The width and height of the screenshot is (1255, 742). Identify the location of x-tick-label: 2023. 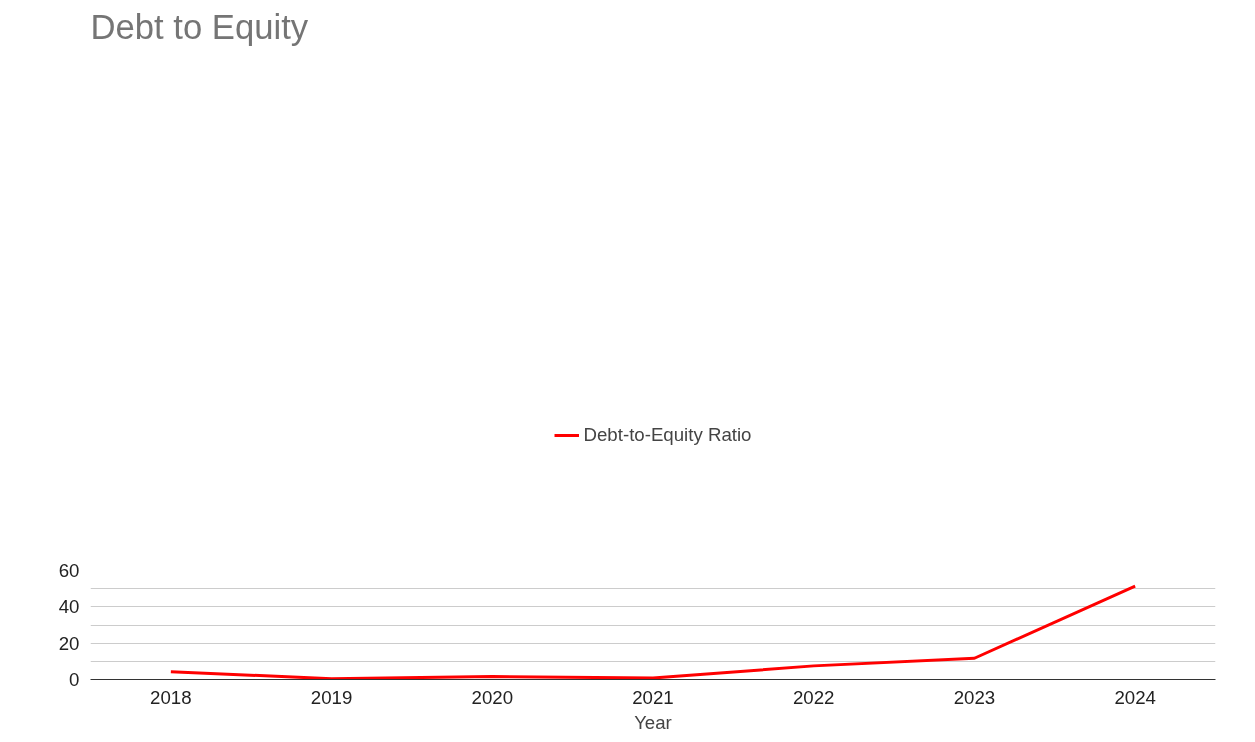
(974, 697).